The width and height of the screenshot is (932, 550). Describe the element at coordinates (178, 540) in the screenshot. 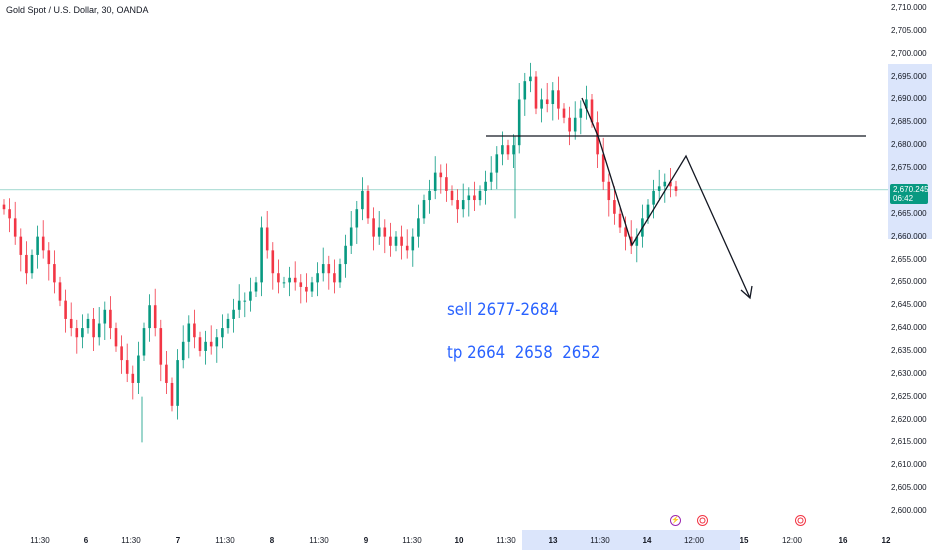

I see `time-tick-label: 7` at that location.